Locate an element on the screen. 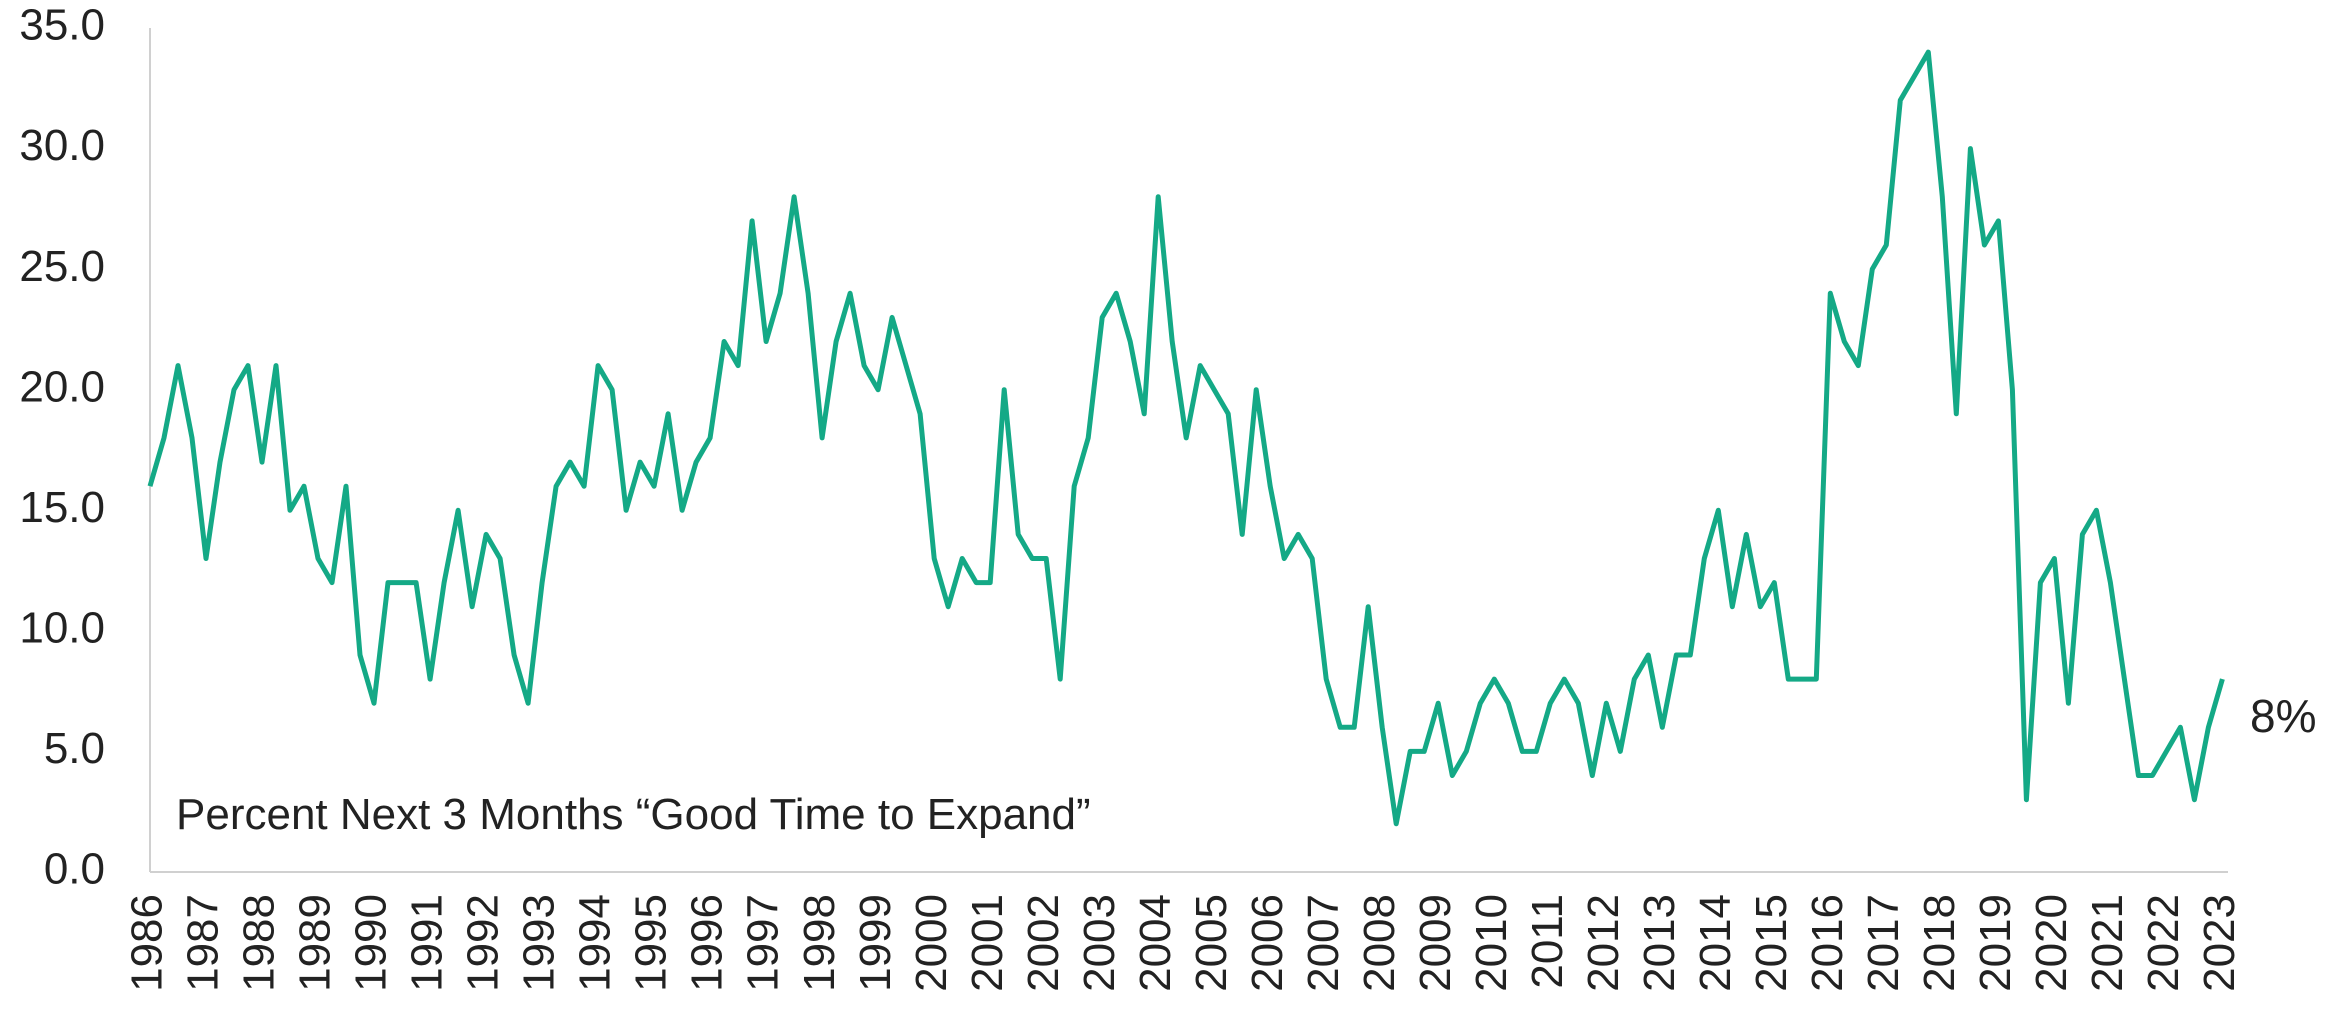 The width and height of the screenshot is (2328, 1011). x-tick-label: 2023 is located at coordinates (2219, 943).